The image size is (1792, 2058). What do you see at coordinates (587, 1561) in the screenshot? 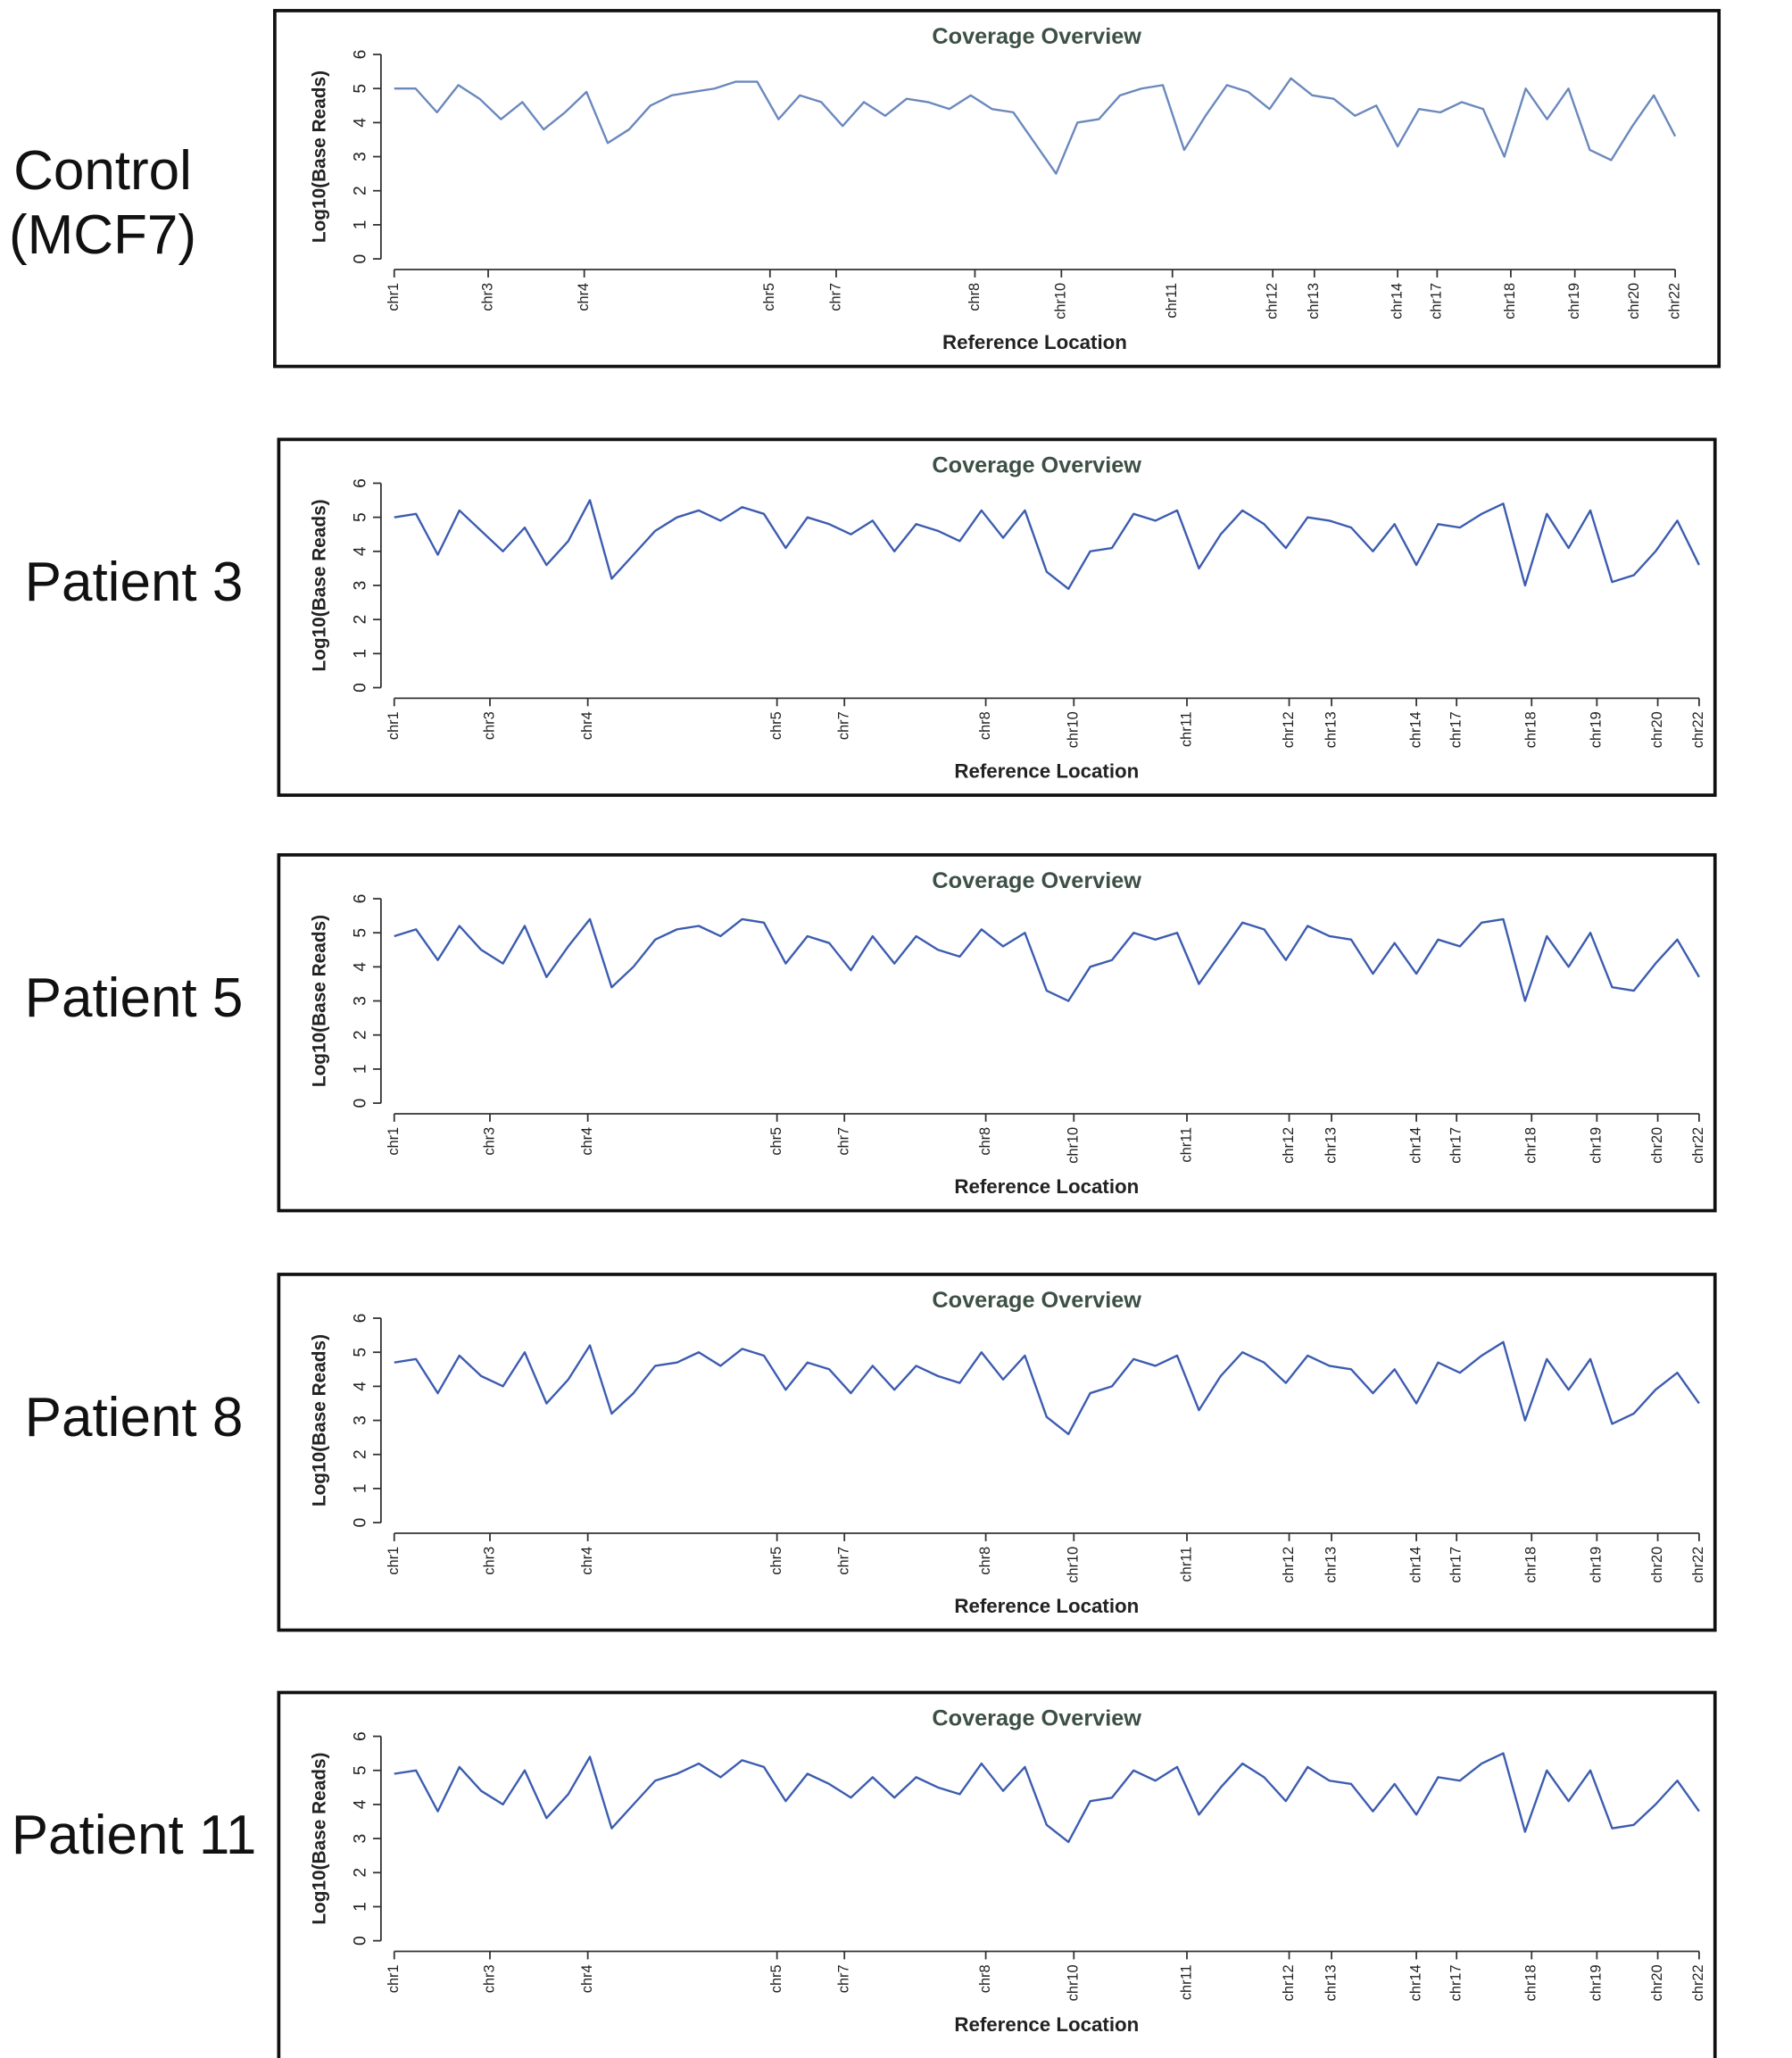
I see `x-tick-label: chr4` at bounding box center [587, 1561].